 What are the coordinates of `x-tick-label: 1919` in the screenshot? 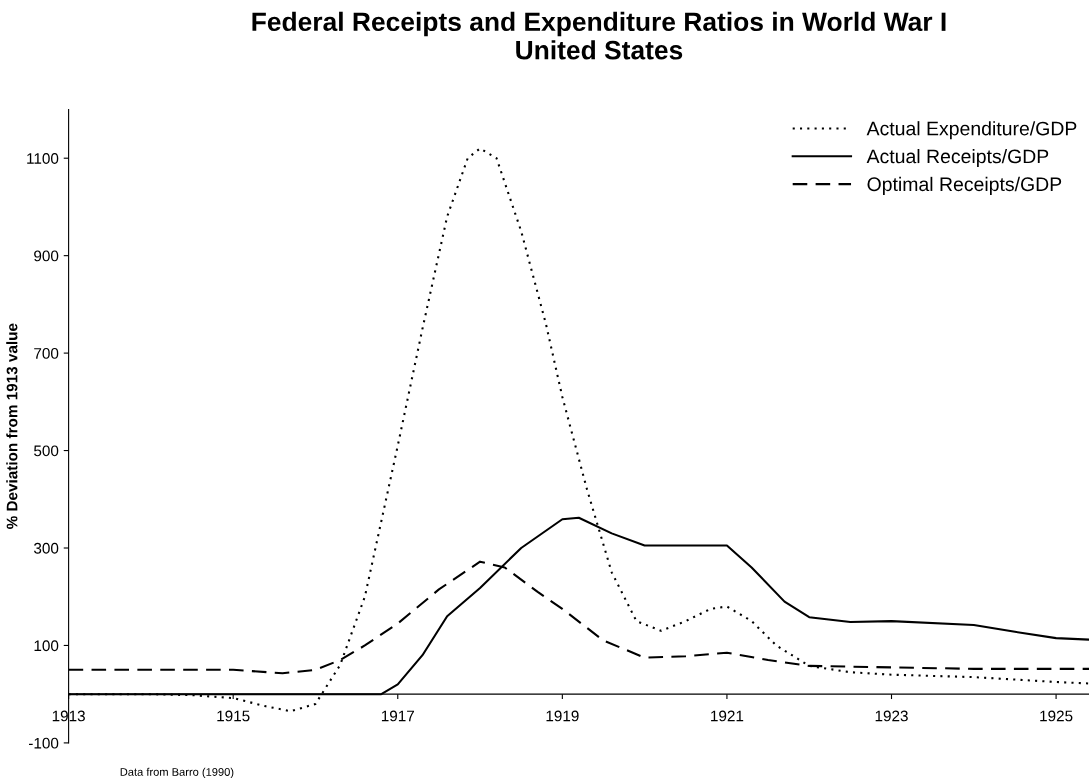 It's located at (562, 716).